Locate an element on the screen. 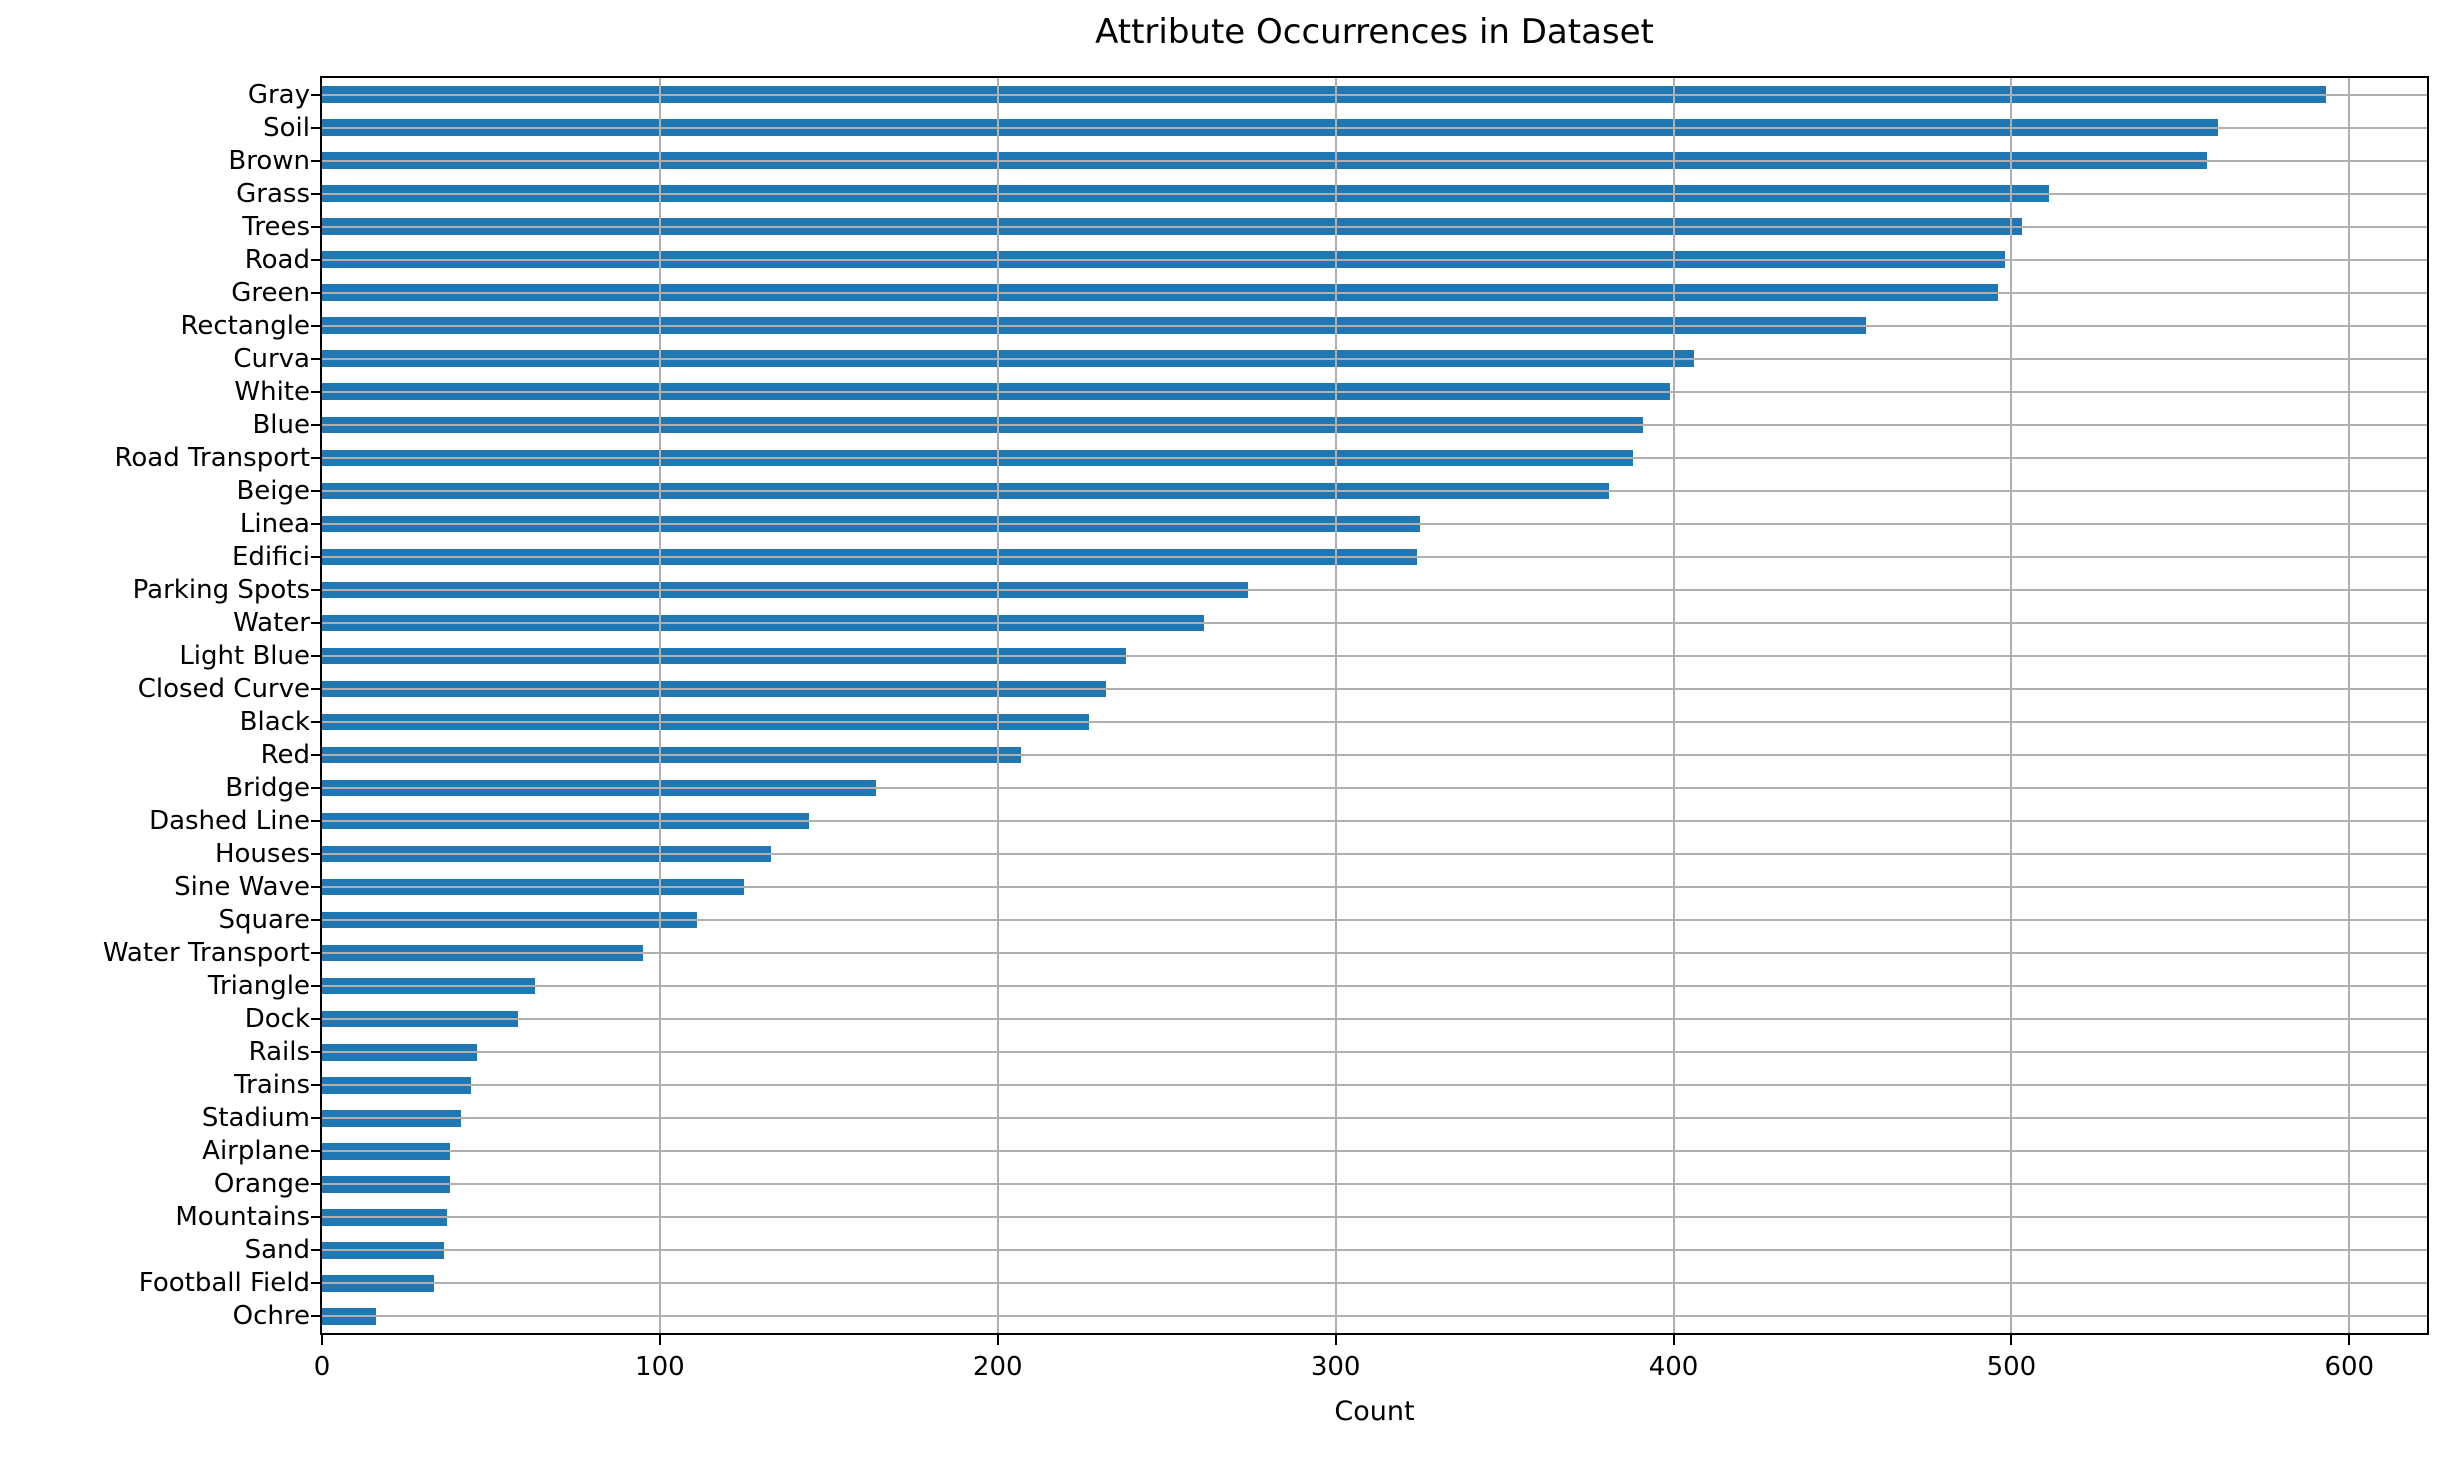  x-tick-label: 600 is located at coordinates (2349, 1367).